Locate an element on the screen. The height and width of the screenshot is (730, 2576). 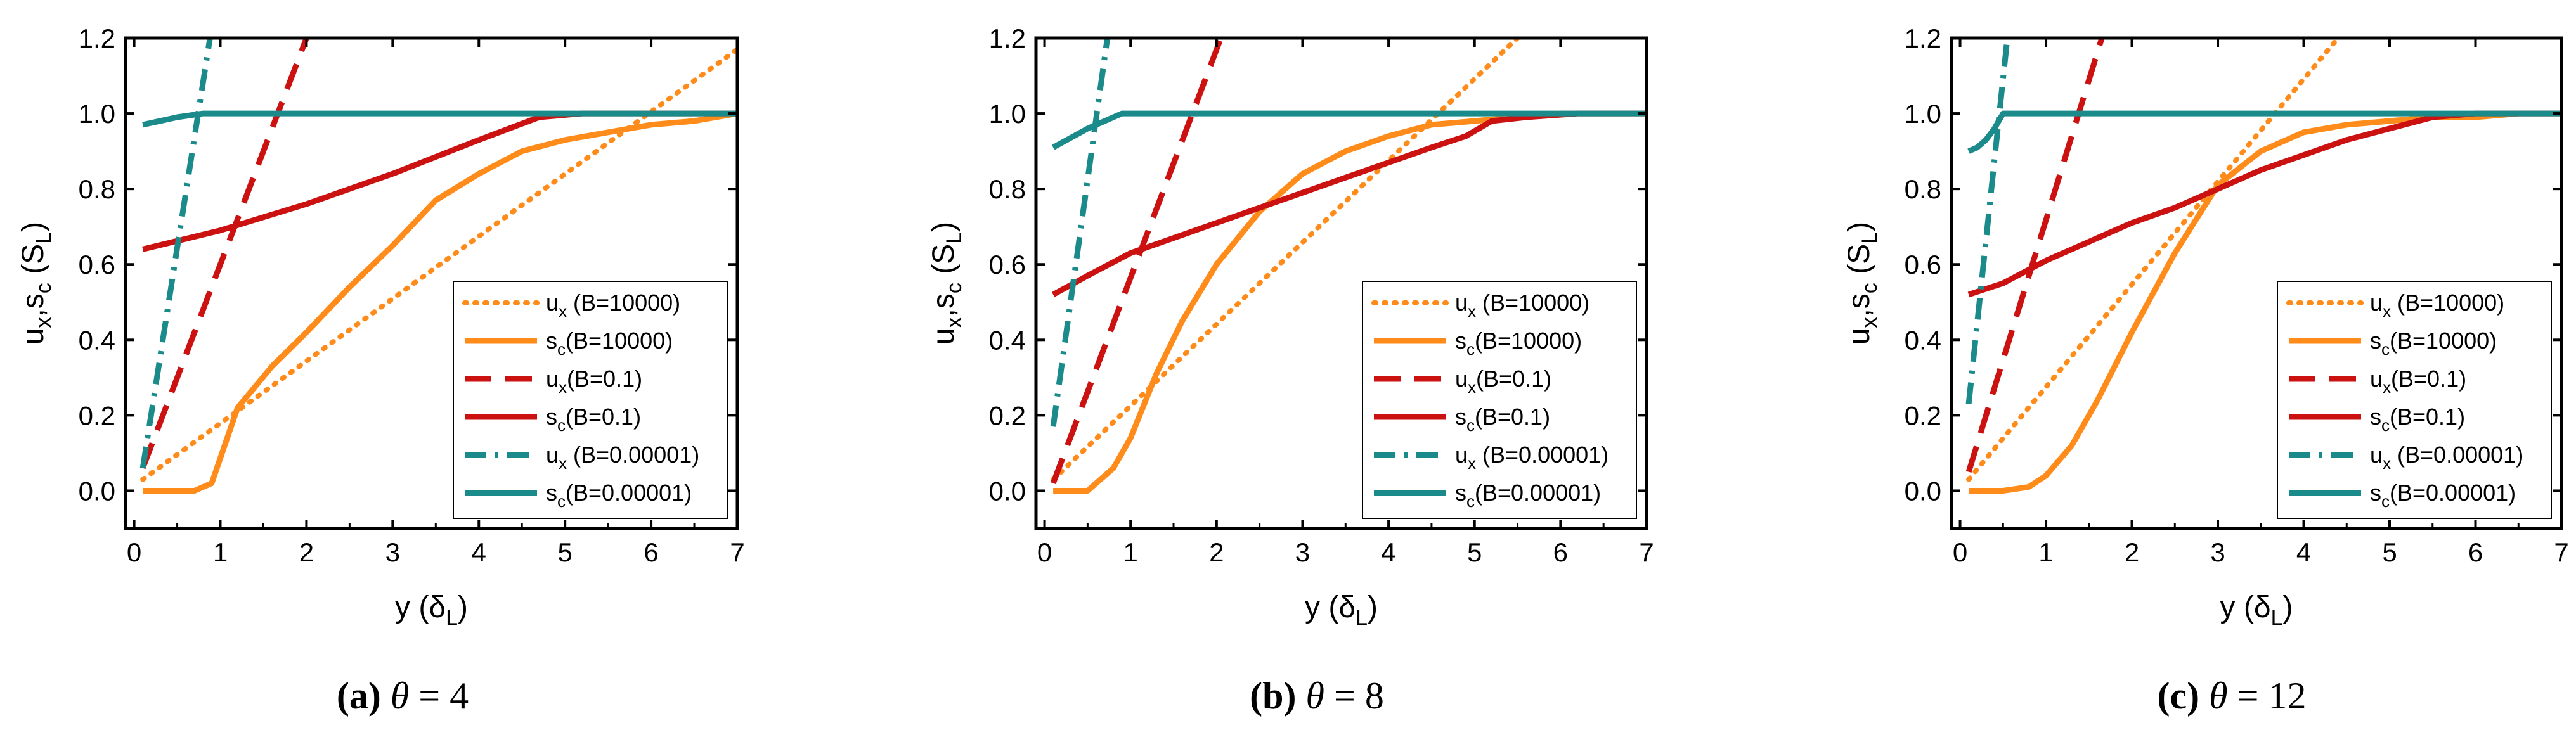
panel-caption: (b) θ = 8 is located at coordinates (1317, 696).